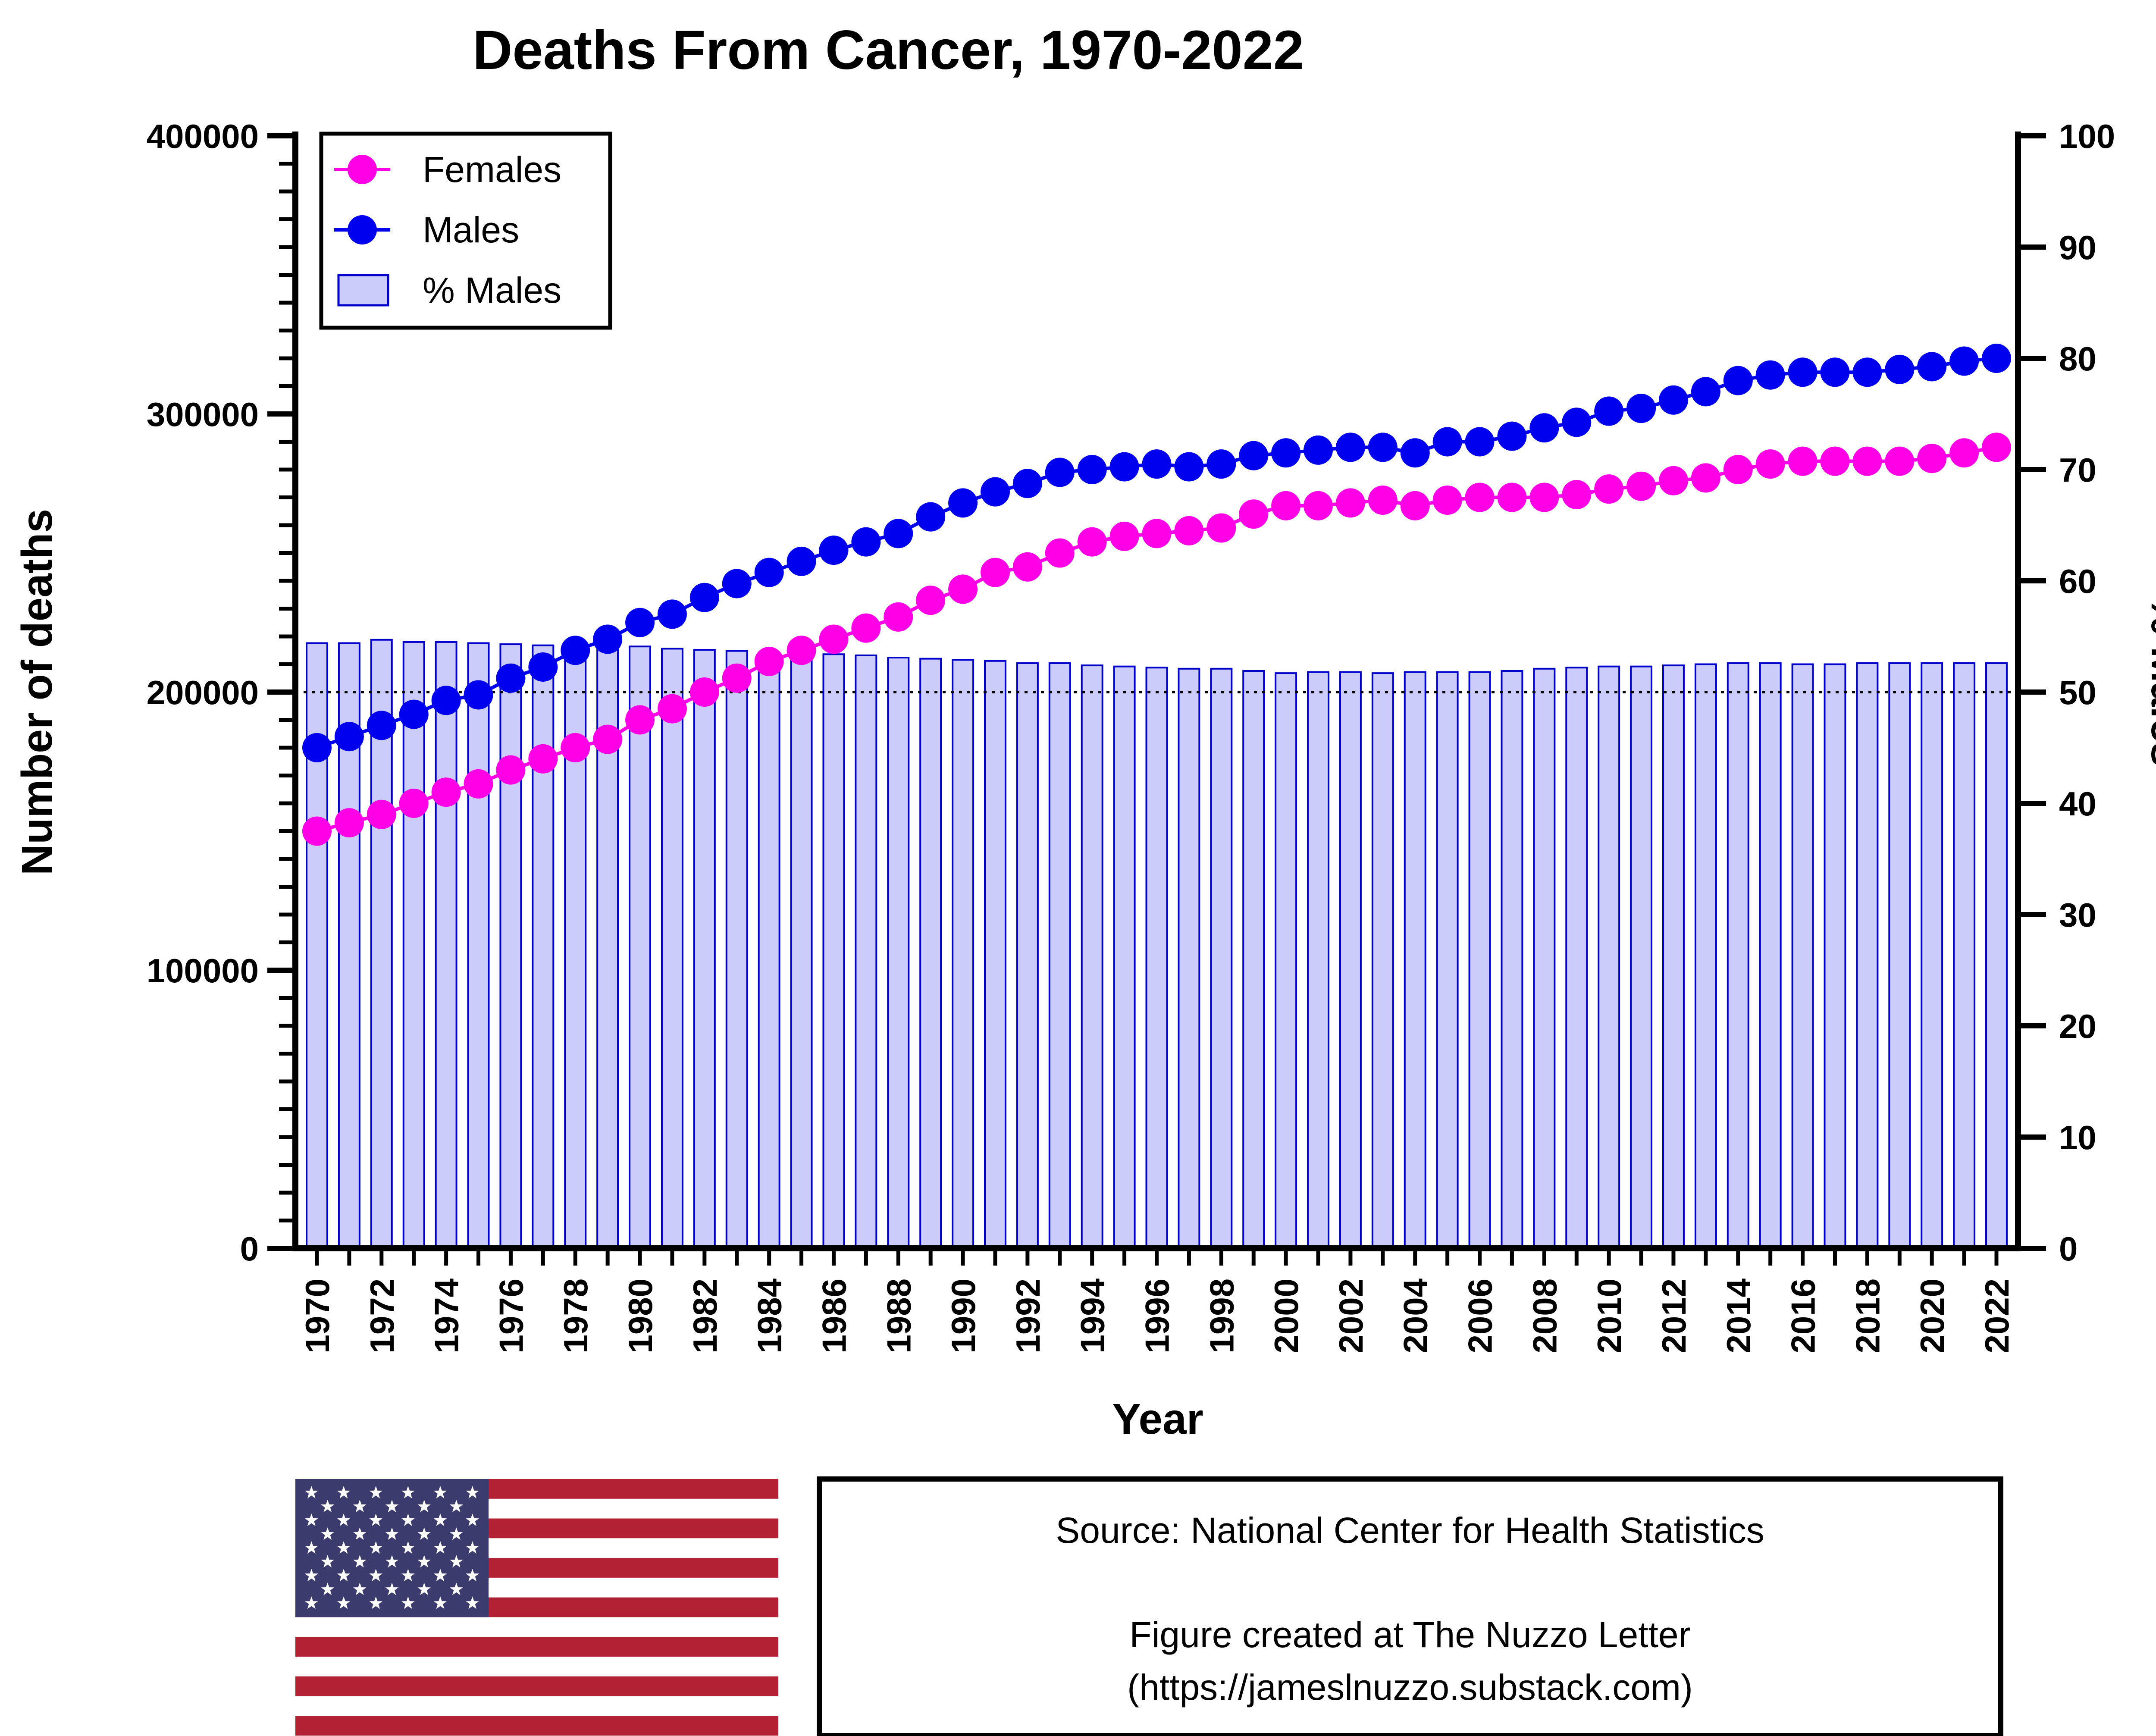  What do you see at coordinates (414, 714) in the screenshot?
I see `point-males-1973` at bounding box center [414, 714].